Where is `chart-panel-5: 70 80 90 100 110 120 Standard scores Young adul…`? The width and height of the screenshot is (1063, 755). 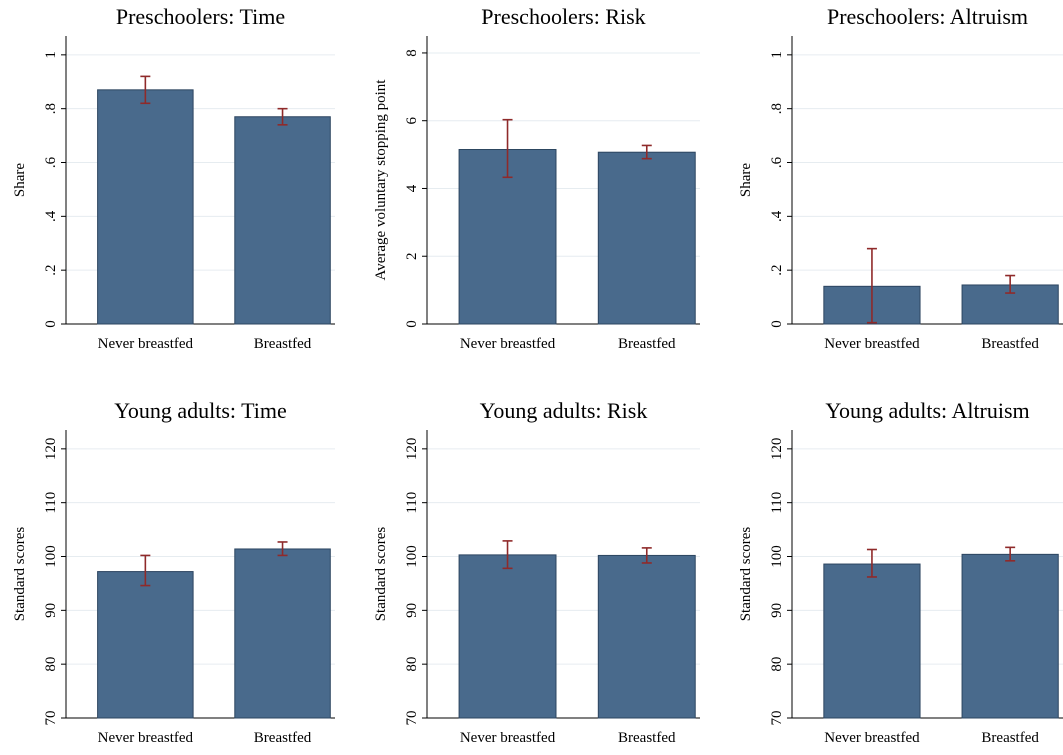 chart-panel-5: 70 80 90 100 110 120 Standard scores Young adul… is located at coordinates (536, 572).